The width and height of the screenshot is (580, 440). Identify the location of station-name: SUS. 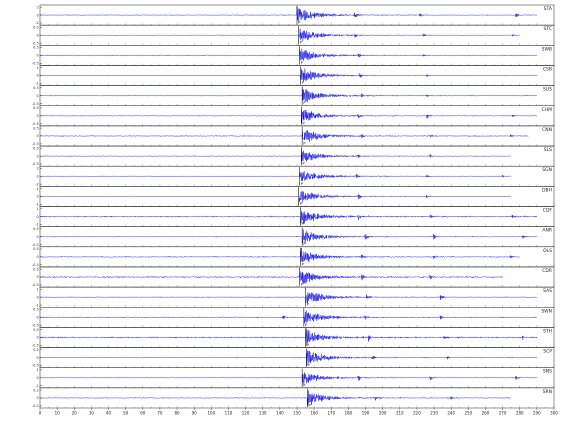
(547, 90).